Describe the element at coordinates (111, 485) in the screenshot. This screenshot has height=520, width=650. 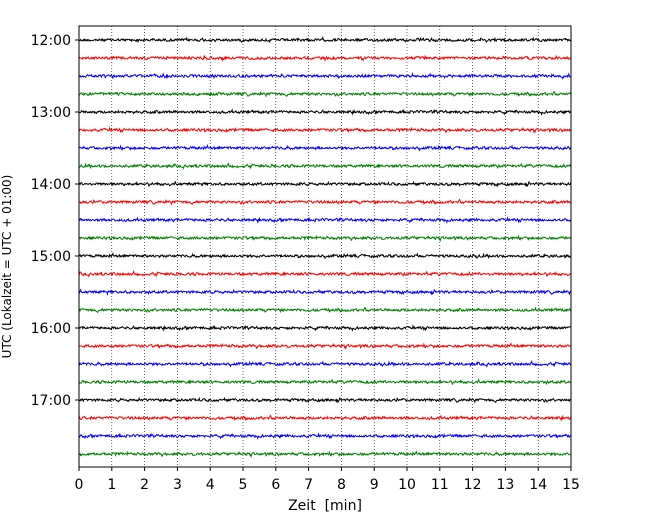
I see `x-tick-label: 1` at that location.